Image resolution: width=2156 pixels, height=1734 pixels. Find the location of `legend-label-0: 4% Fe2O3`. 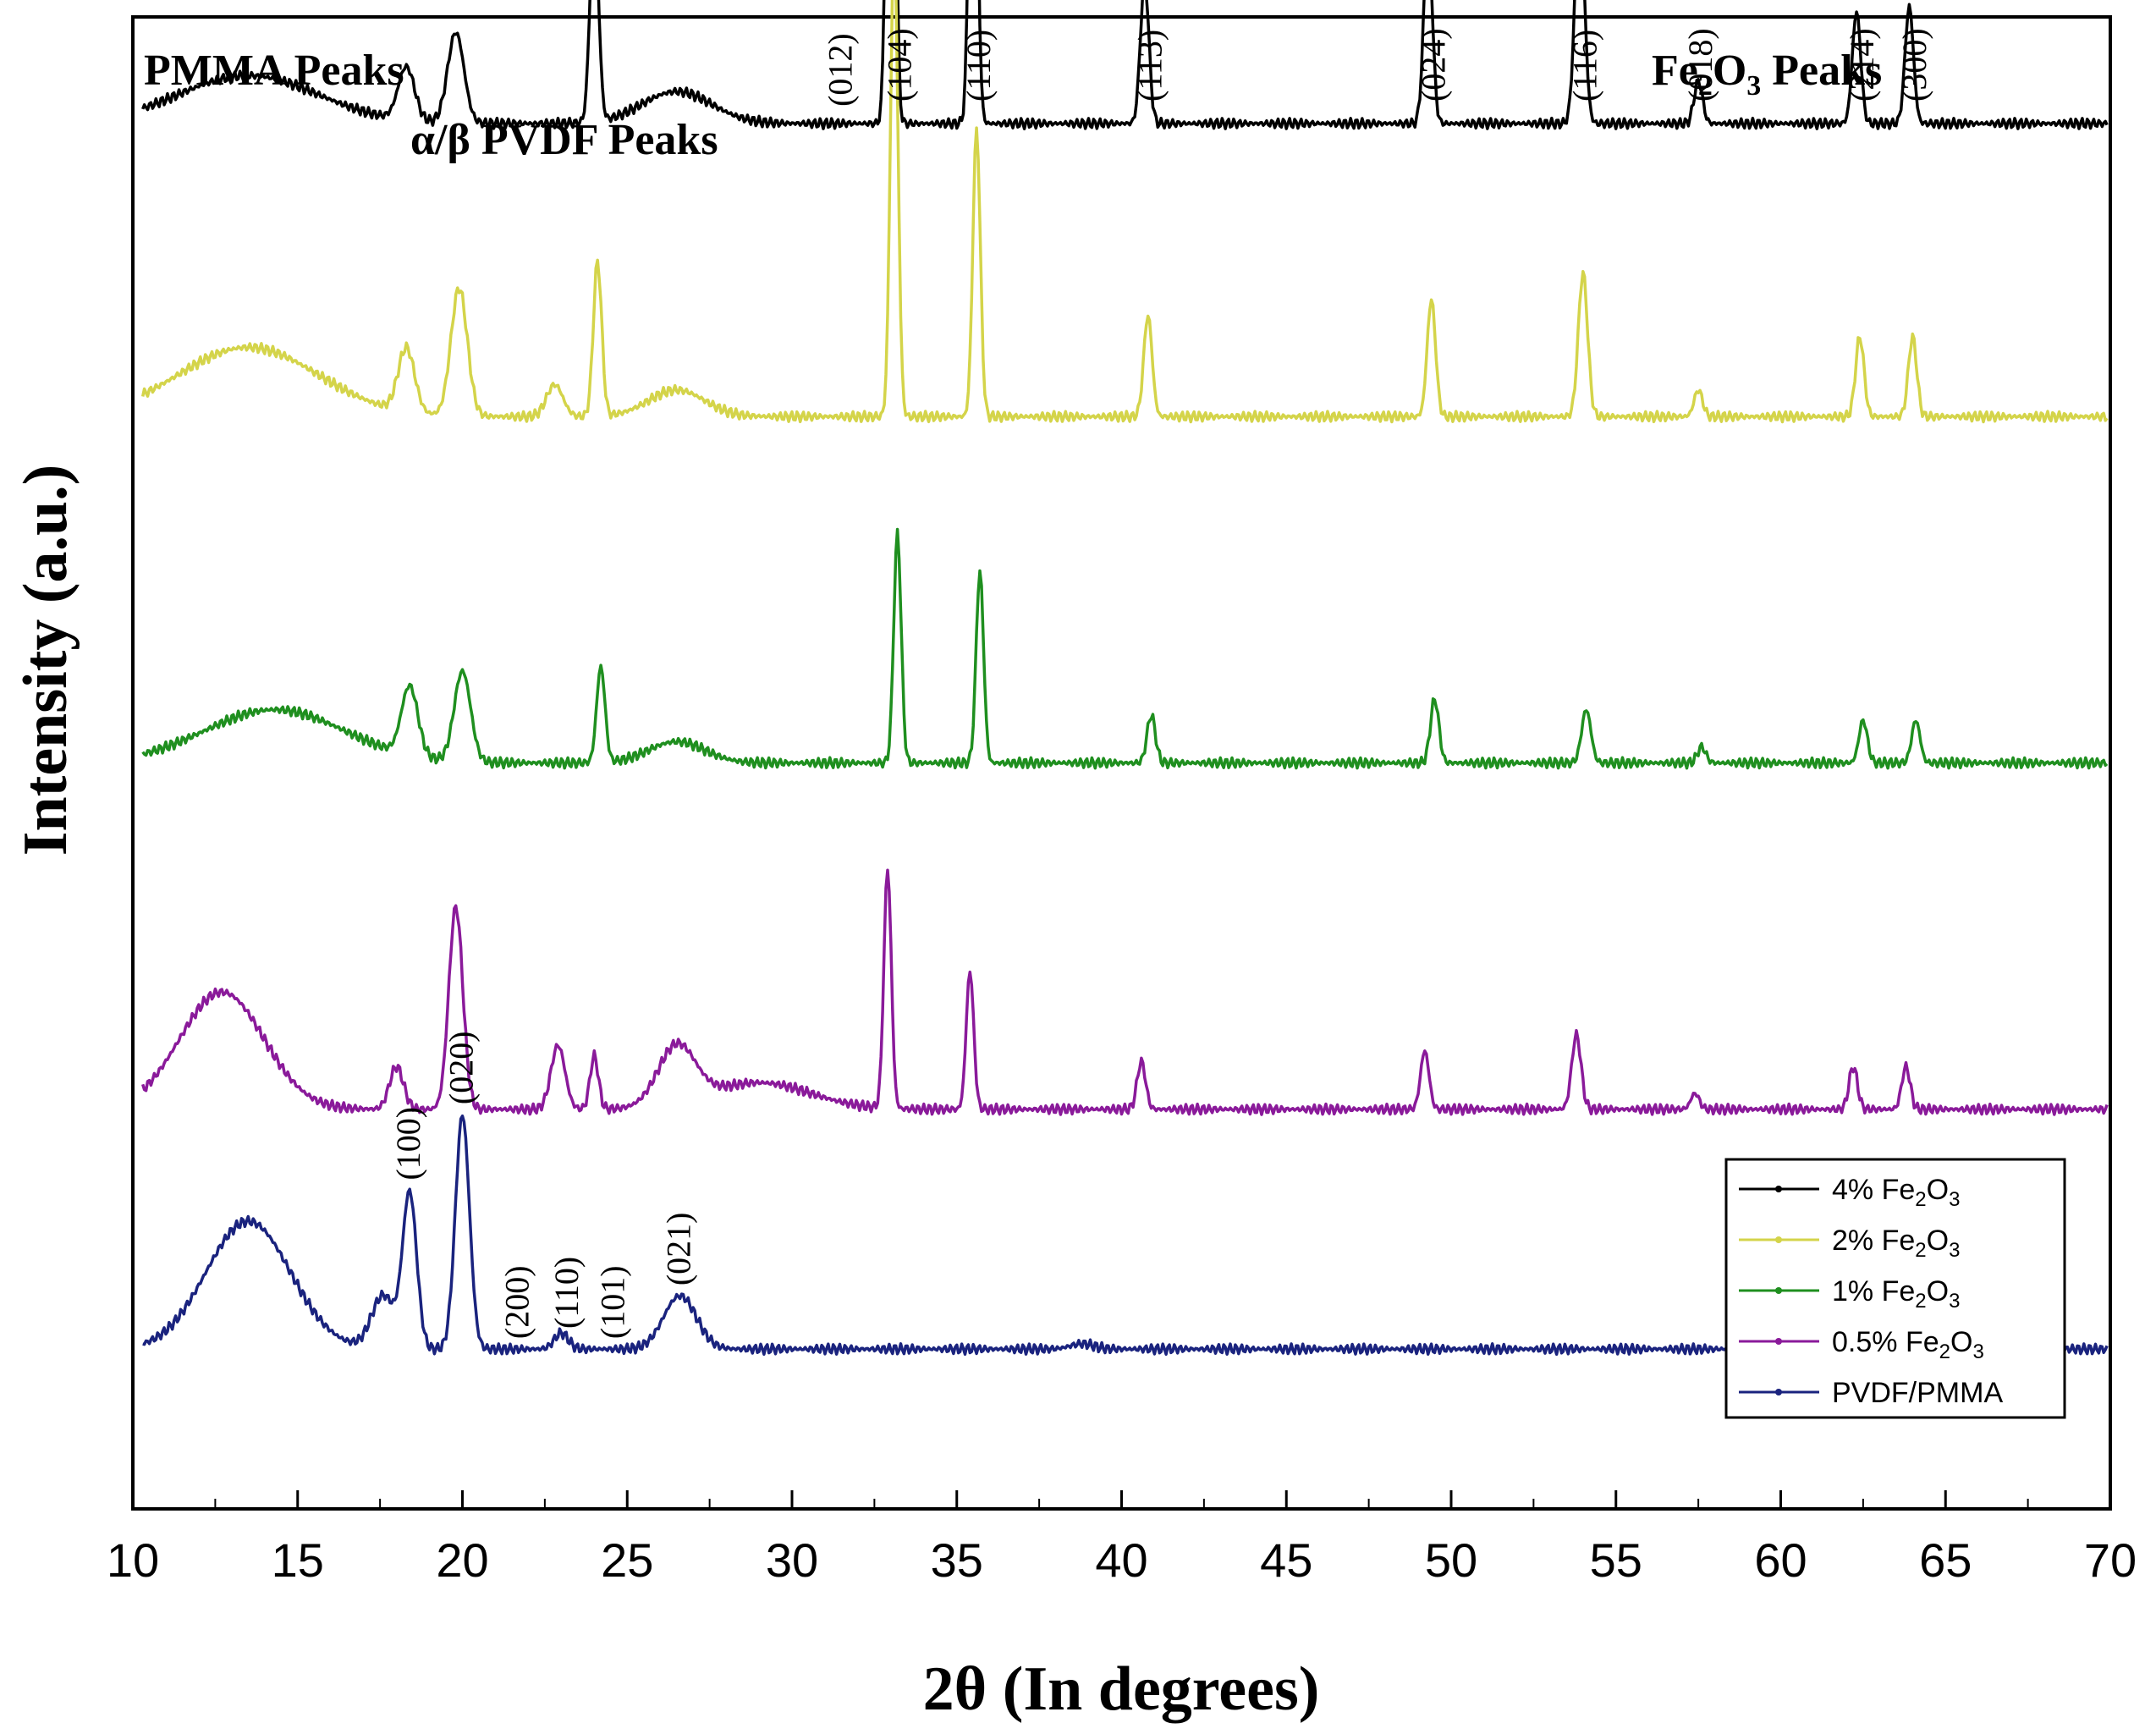

legend-label-0: 4% Fe2O3 is located at coordinates (1896, 1192).